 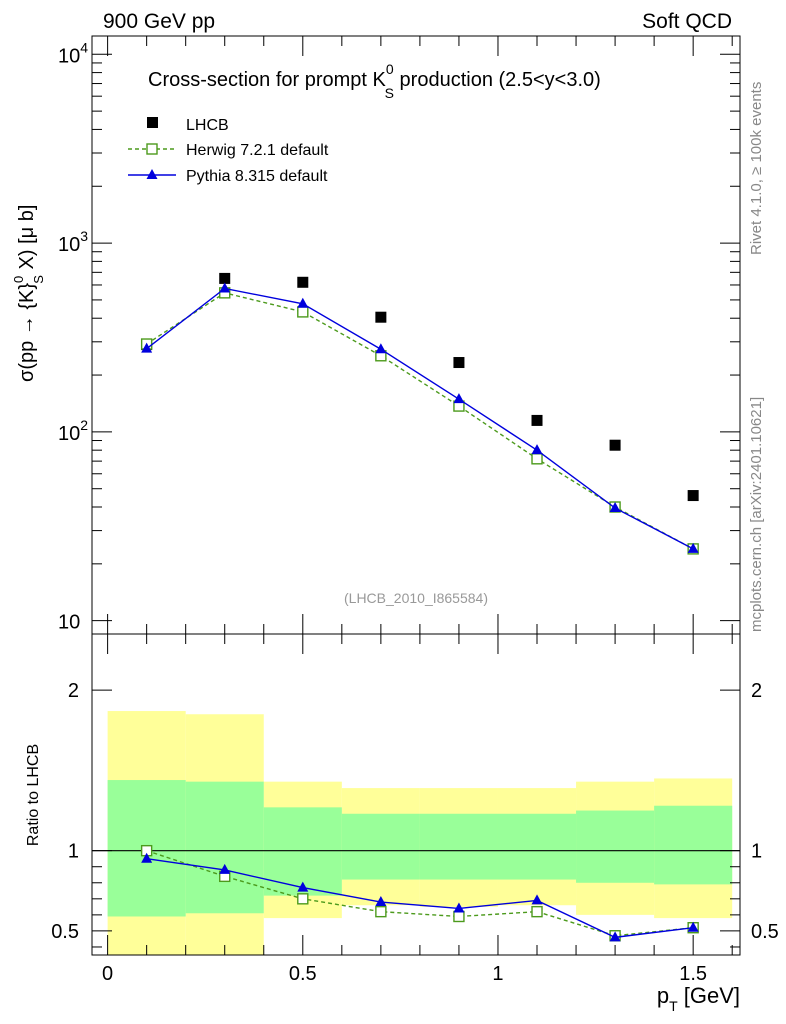 I want to click on analysis-id: (LHCB_2010_I865584), so click(x=416, y=598).